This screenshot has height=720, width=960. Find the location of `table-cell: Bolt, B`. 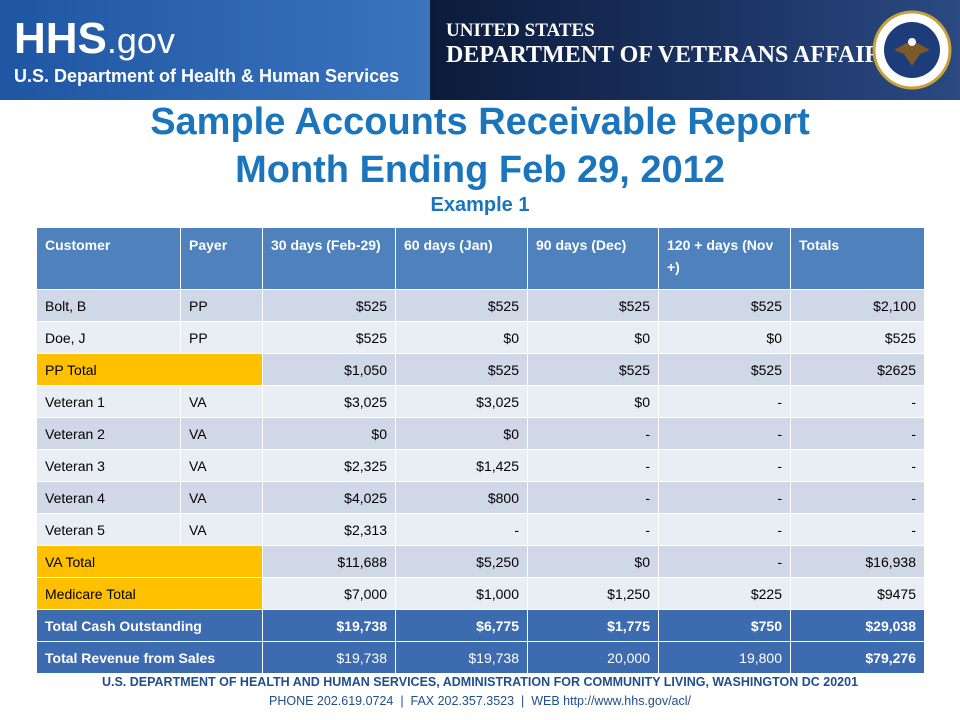

table-cell: Bolt, B is located at coordinates (108, 305).